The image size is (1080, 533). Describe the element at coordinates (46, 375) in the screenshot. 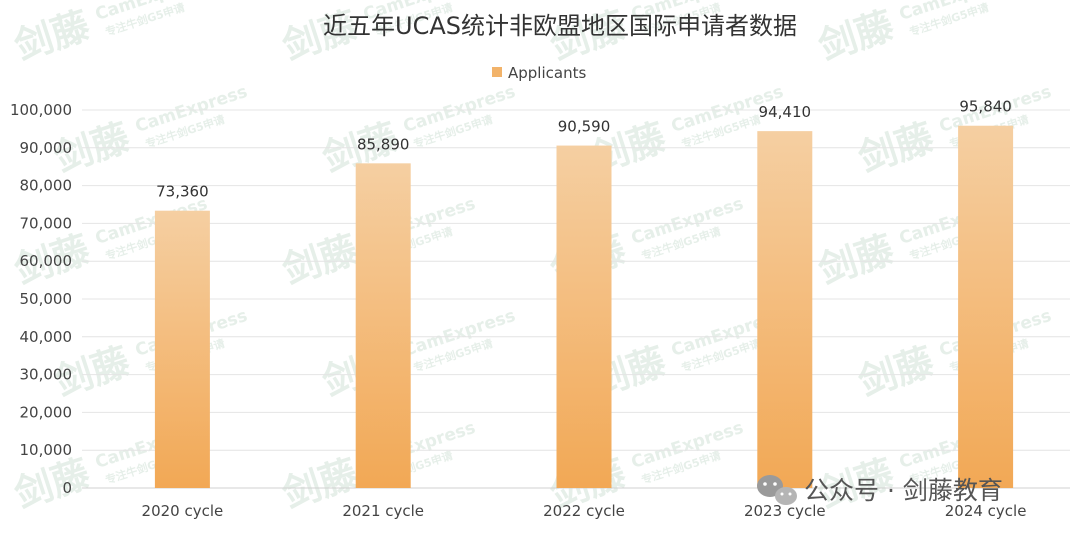

I see `y-tick-label: 30,000` at that location.